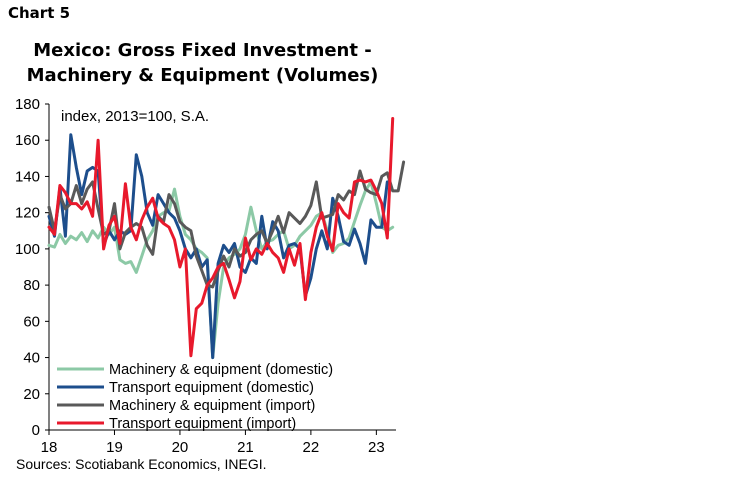 This screenshot has height=483, width=750. I want to click on y-tick-label: 40, so click(31, 358).